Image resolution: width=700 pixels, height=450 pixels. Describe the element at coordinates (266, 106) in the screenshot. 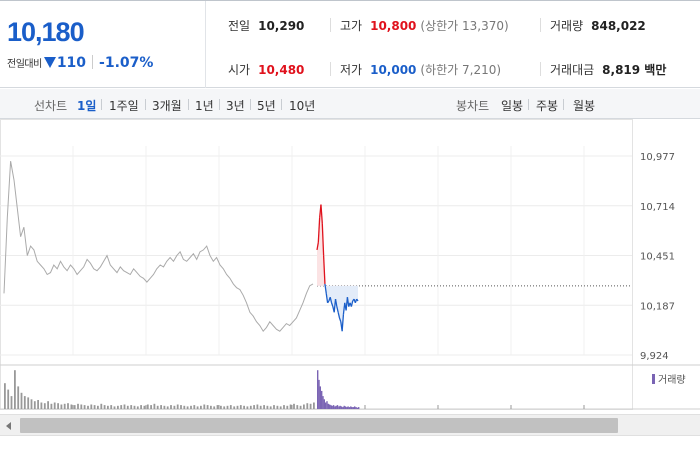

I see `period-5y: 5년` at that location.